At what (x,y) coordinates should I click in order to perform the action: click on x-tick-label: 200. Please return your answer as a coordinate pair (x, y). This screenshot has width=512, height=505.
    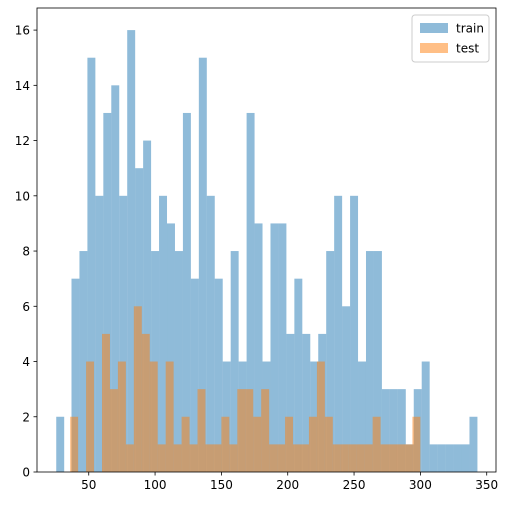
    Looking at the image, I should click on (287, 485).